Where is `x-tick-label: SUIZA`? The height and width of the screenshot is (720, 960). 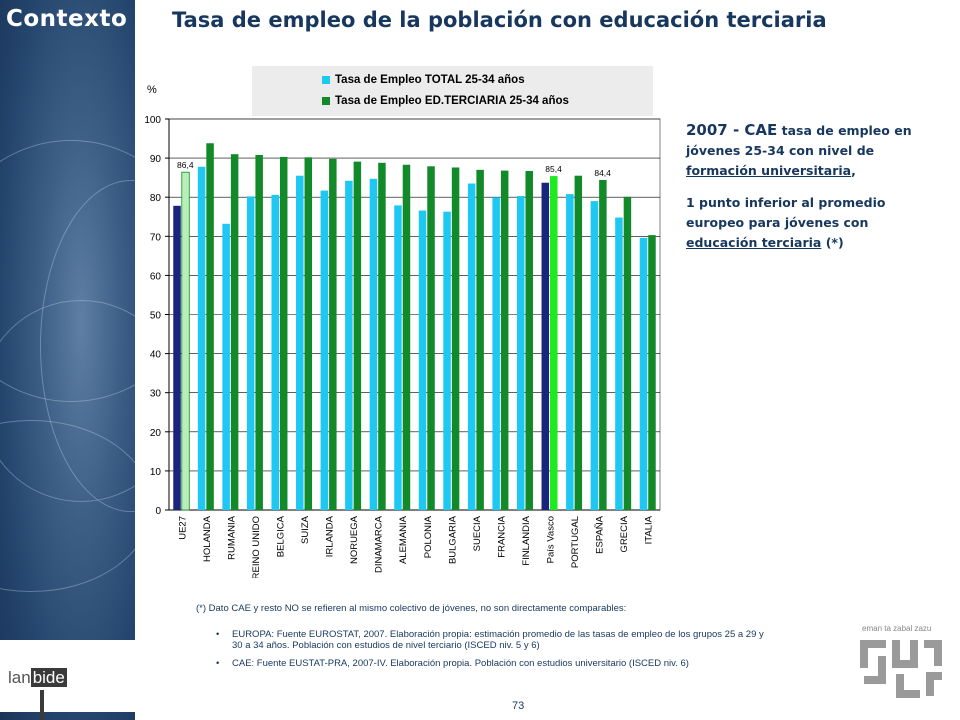
x-tick-label: SUIZA is located at coordinates (305, 529).